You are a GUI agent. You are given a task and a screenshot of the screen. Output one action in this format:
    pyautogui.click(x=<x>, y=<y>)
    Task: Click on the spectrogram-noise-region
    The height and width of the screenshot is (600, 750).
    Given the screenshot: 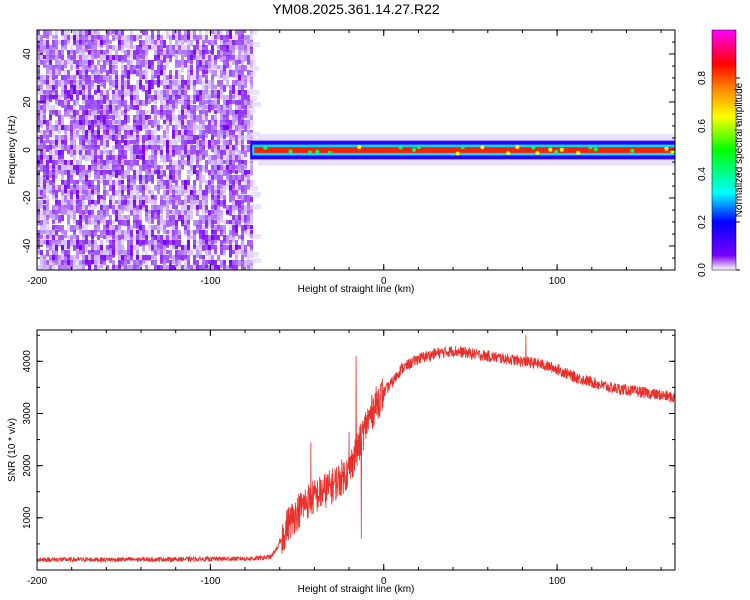 What is the action you would take?
    pyautogui.click(x=149, y=150)
    